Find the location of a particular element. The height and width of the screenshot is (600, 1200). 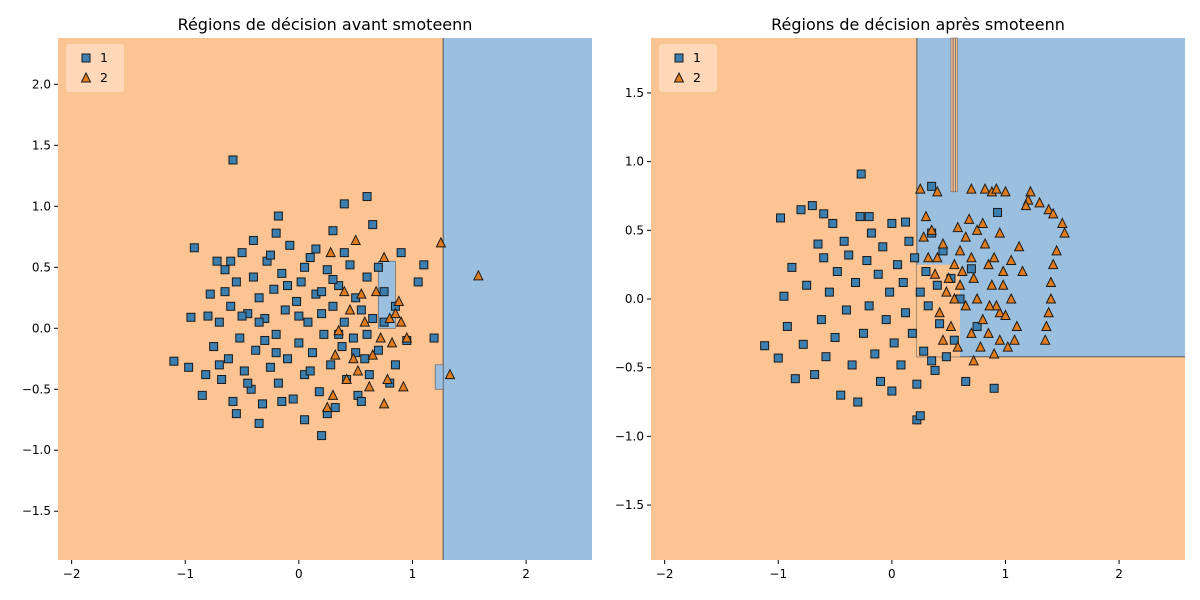

x-tick-label: −2 is located at coordinates (72, 574).